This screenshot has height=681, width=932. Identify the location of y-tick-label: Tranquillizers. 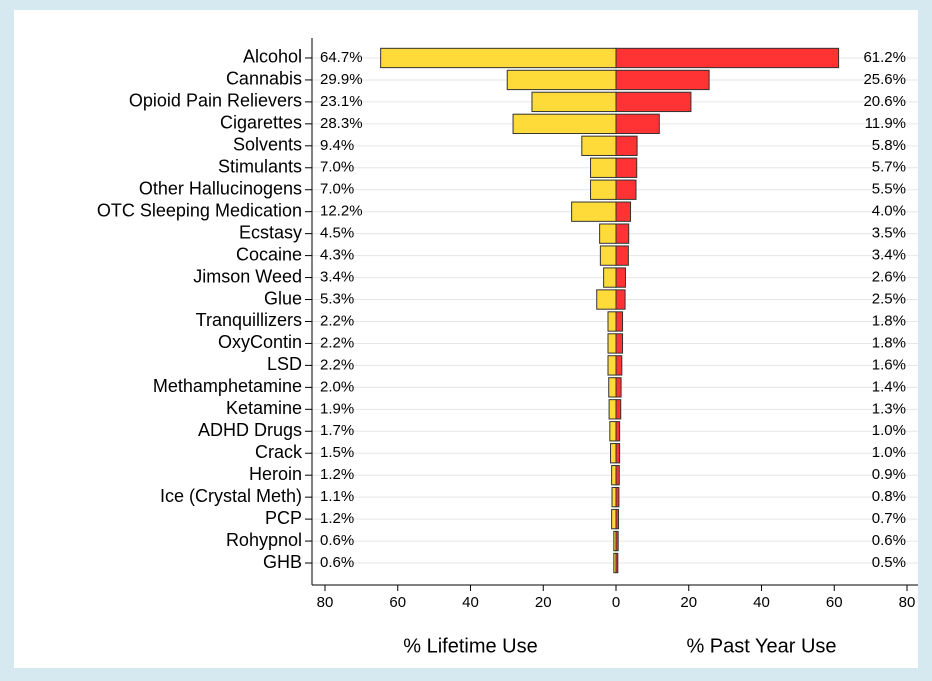
(249, 320).